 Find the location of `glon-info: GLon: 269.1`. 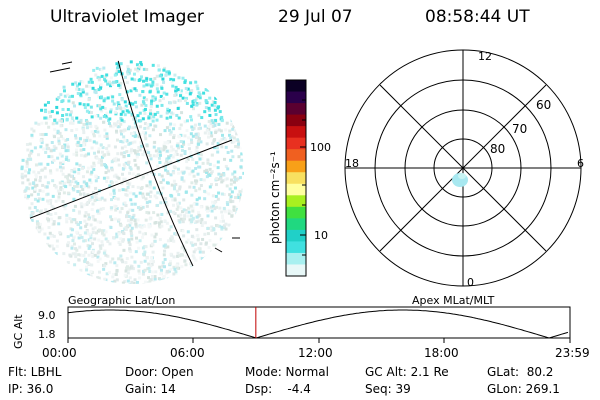

glon-info: GLon: 269.1 is located at coordinates (523, 389).